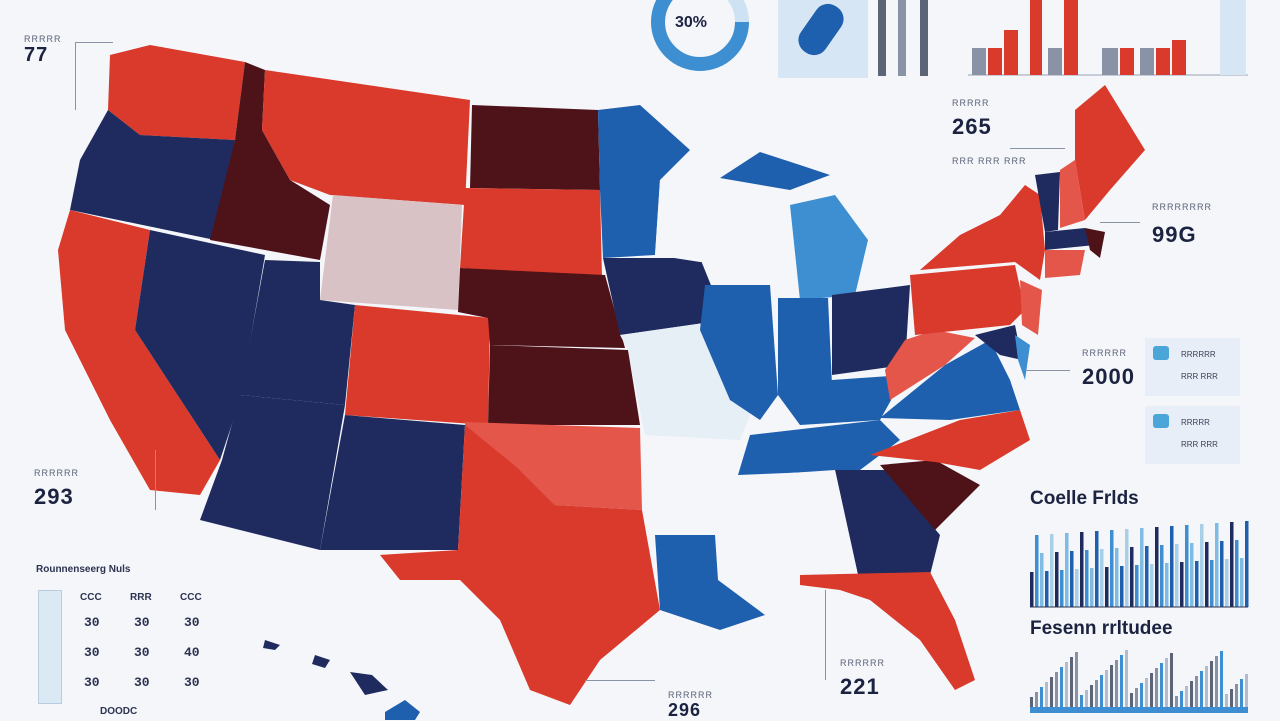  I want to click on state-arizona, so click(272, 472).